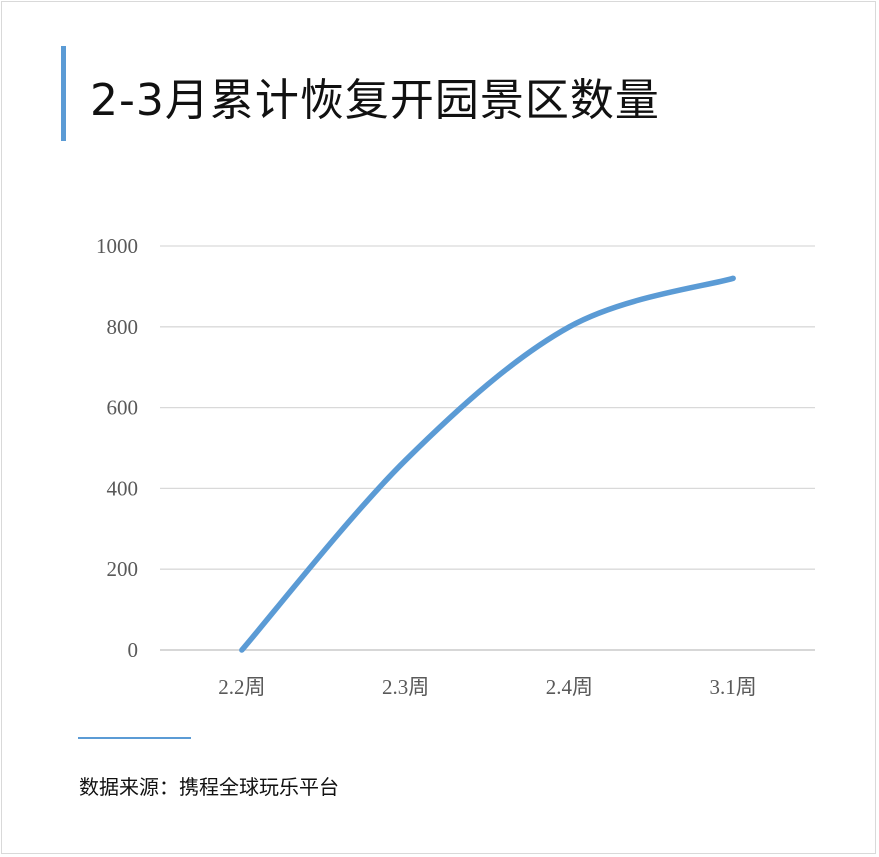 Image resolution: width=879 pixels, height=857 pixels. What do you see at coordinates (117, 246) in the screenshot?
I see `y-tick-label: 1000` at bounding box center [117, 246].